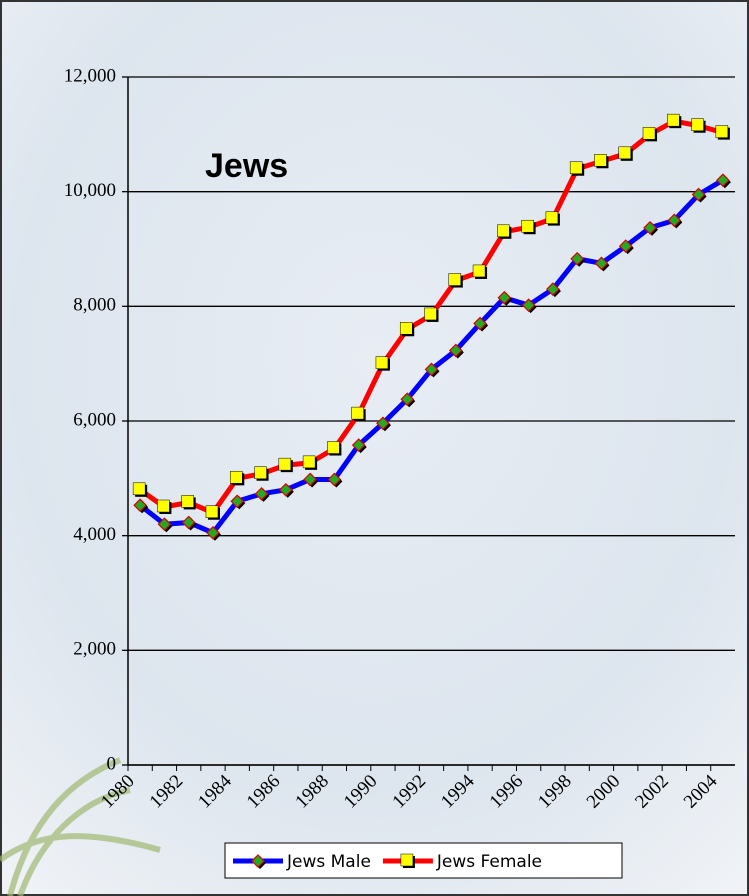 Image resolution: width=749 pixels, height=896 pixels. I want to click on y-tick-label: 4,000, so click(94, 534).